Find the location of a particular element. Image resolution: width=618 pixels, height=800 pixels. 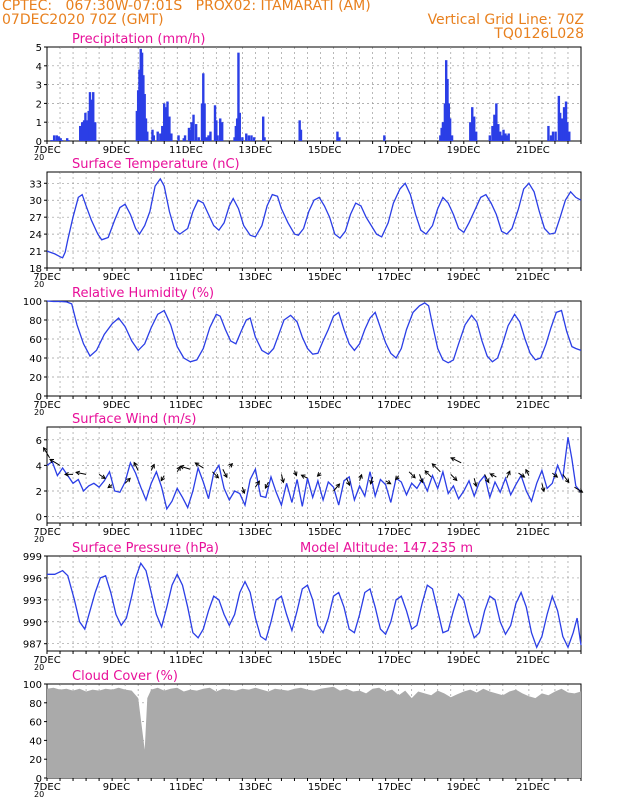

y-tick-label: 1 is located at coordinates (39, 123).